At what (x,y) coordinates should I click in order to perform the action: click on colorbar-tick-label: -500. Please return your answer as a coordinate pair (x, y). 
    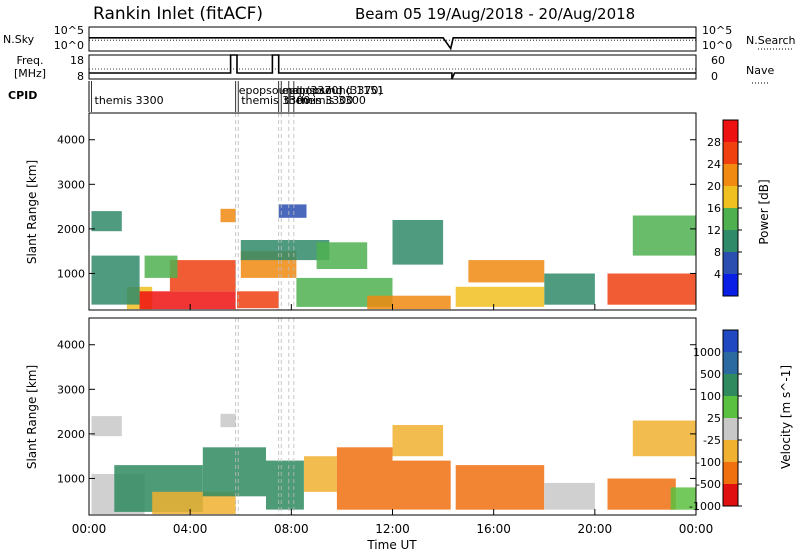
    Looking at the image, I should click on (708, 484).